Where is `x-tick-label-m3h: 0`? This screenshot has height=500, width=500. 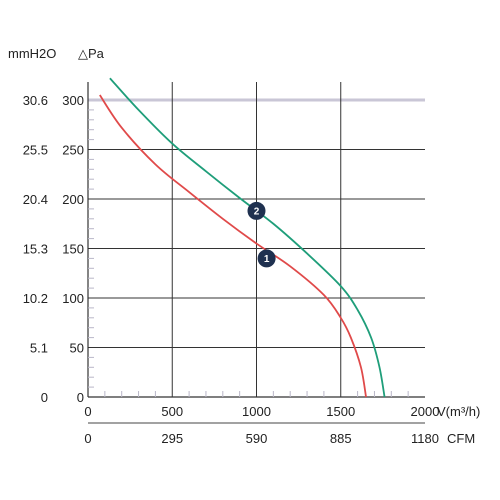 x-tick-label-m3h: 0 is located at coordinates (87, 411).